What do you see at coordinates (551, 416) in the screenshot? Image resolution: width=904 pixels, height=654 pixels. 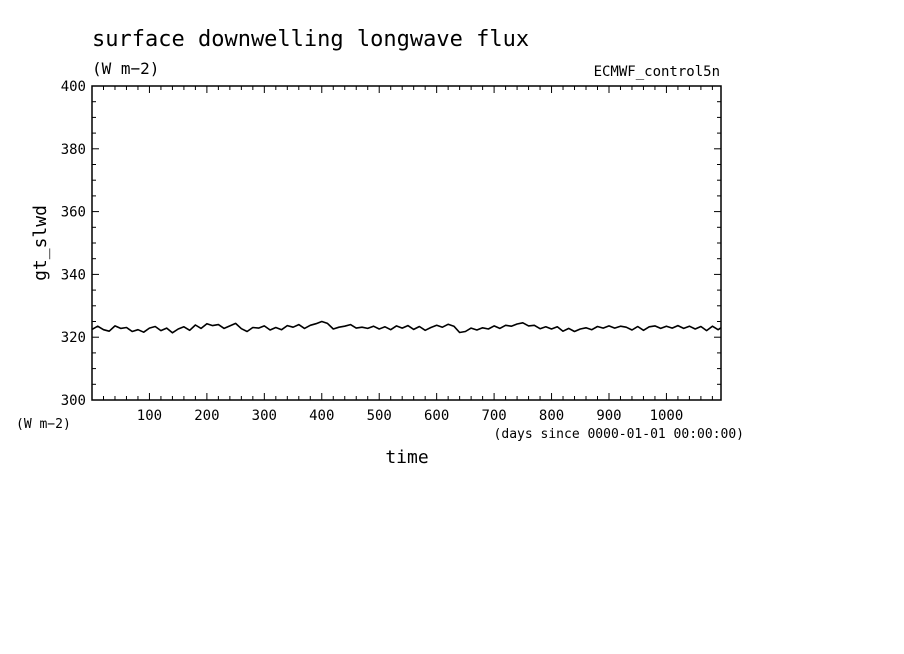 I see `x-tick-label: 800` at bounding box center [551, 416].